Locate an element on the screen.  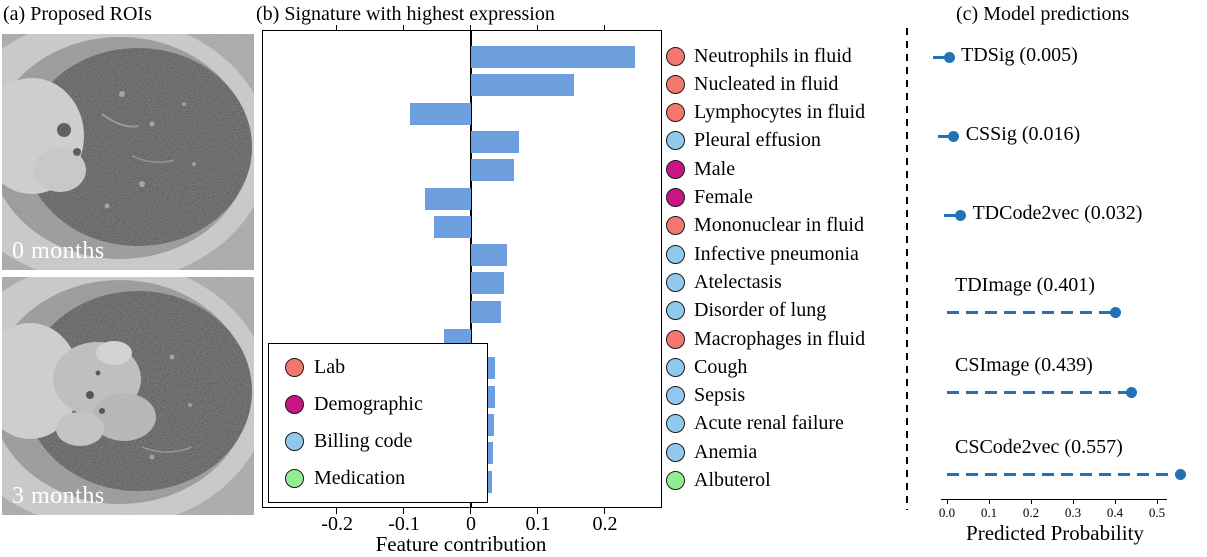
panel-c-title: (c) Model predictions is located at coordinates (1043, 14).